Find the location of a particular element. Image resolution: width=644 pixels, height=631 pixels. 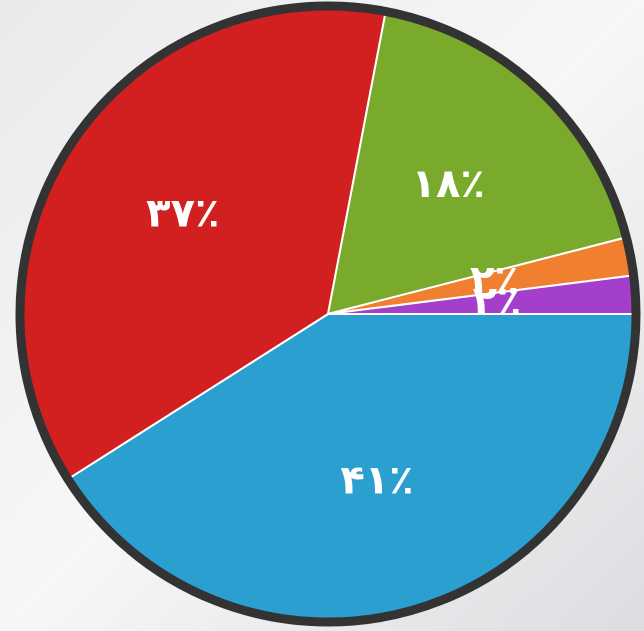

data-label: ۳۷٪ is located at coordinates (182, 213).